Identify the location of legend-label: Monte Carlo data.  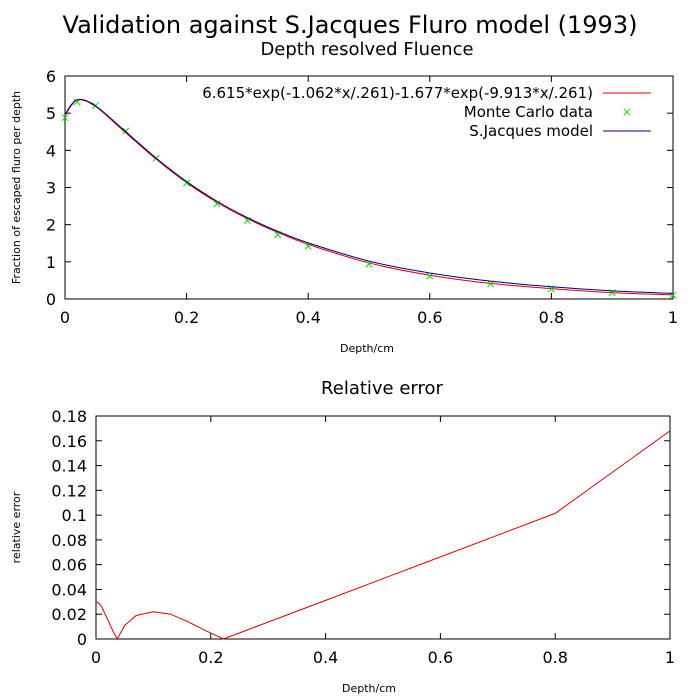
(528, 112).